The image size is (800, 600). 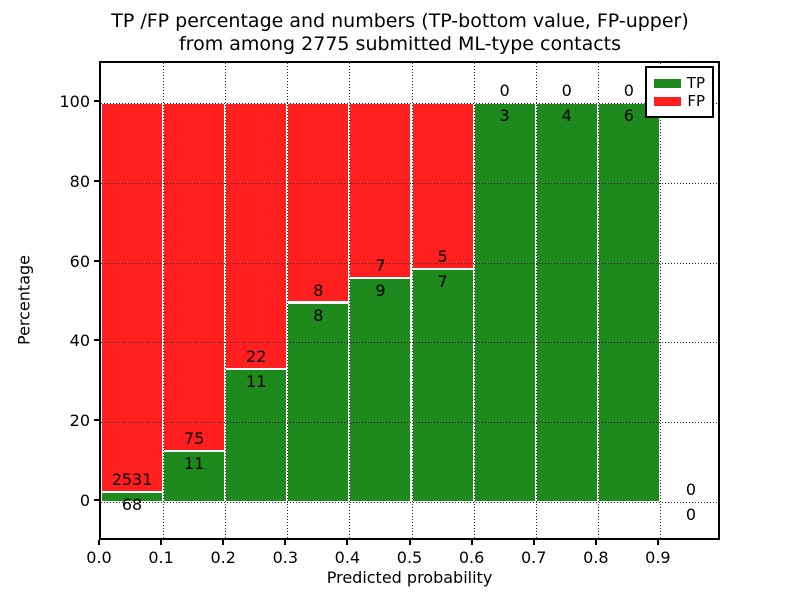 What do you see at coordinates (474, 300) in the screenshot?
I see `gridline-x-0.6` at bounding box center [474, 300].